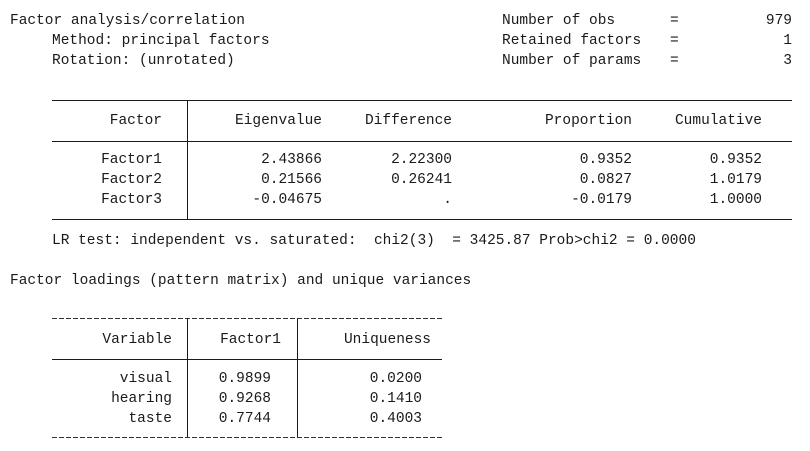  Describe the element at coordinates (395, 419) in the screenshot. I see `table-cell: 0.4003` at that location.